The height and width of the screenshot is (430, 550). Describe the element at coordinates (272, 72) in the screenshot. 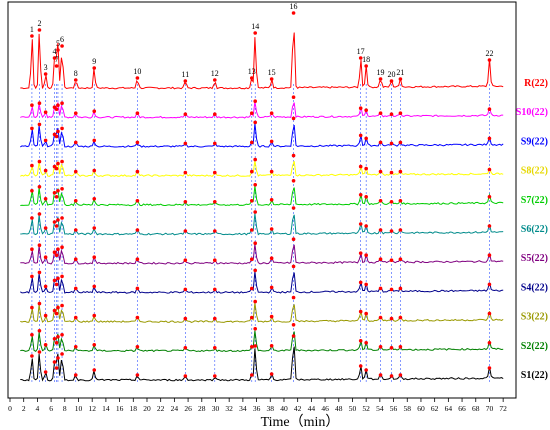

I see `peak-label-15: 15` at that location.